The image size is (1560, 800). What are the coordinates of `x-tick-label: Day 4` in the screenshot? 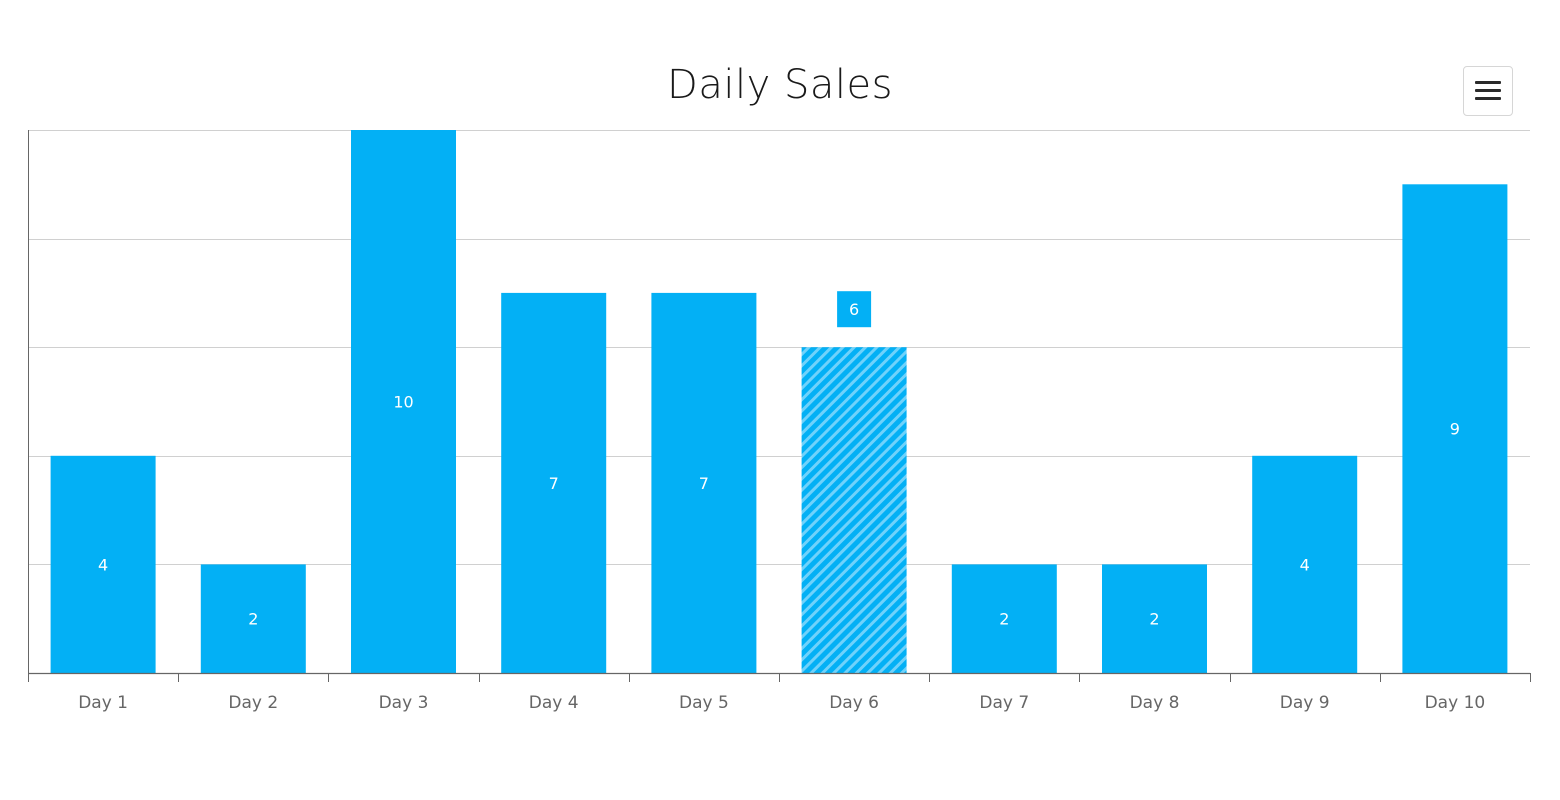 It's located at (554, 703).